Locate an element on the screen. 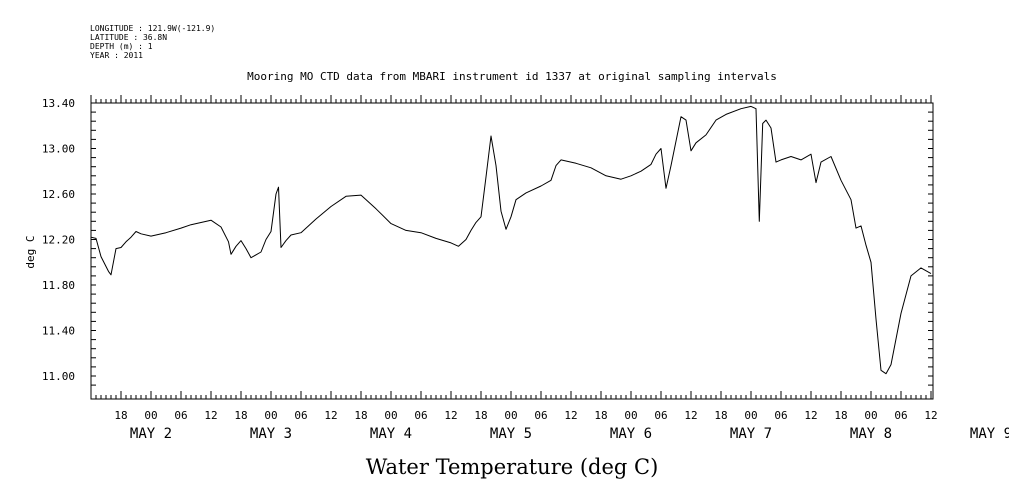 The width and height of the screenshot is (1009, 504). x-day-label: MAY 7 is located at coordinates (751, 434).